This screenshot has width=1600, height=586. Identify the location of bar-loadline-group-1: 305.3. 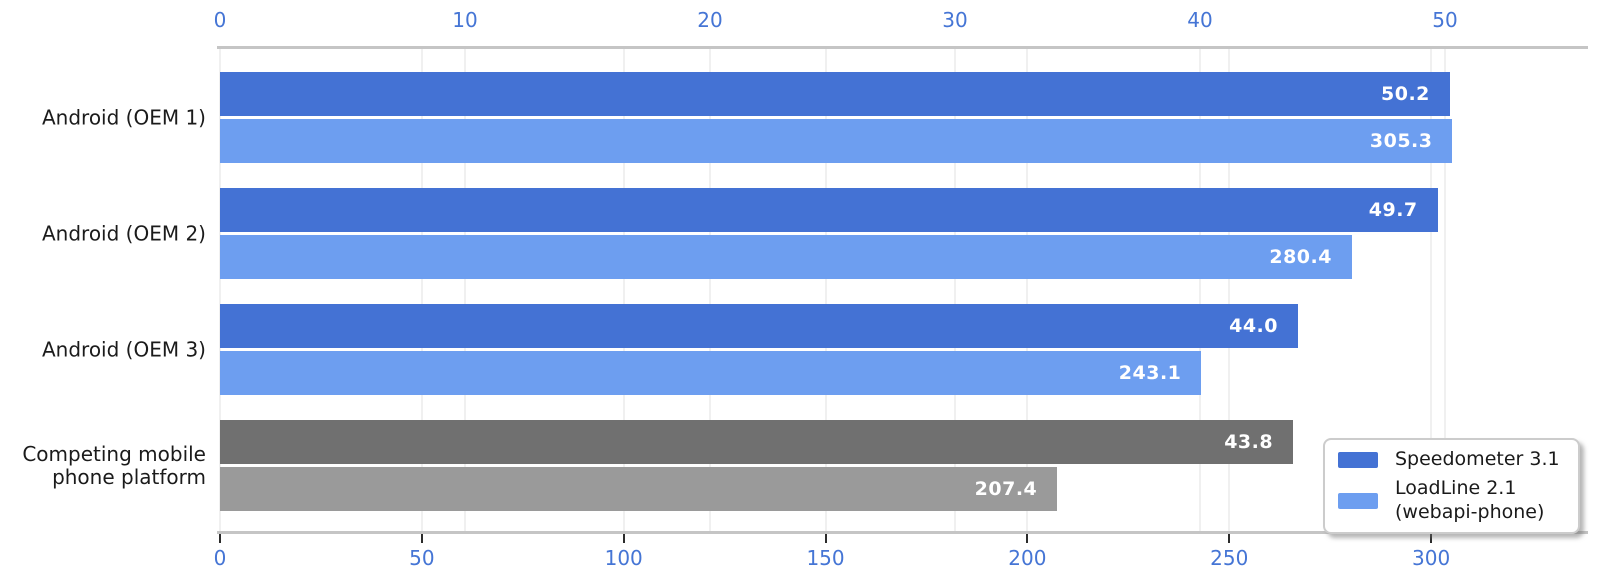
(836, 141).